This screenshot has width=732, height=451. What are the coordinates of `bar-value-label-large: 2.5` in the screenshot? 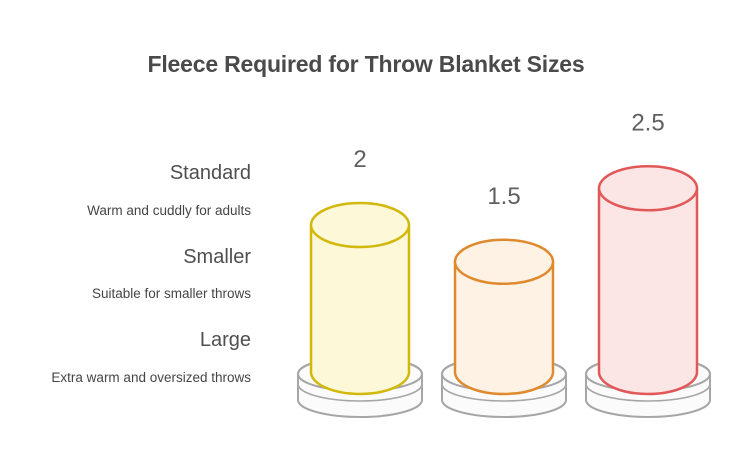 It's located at (647, 122).